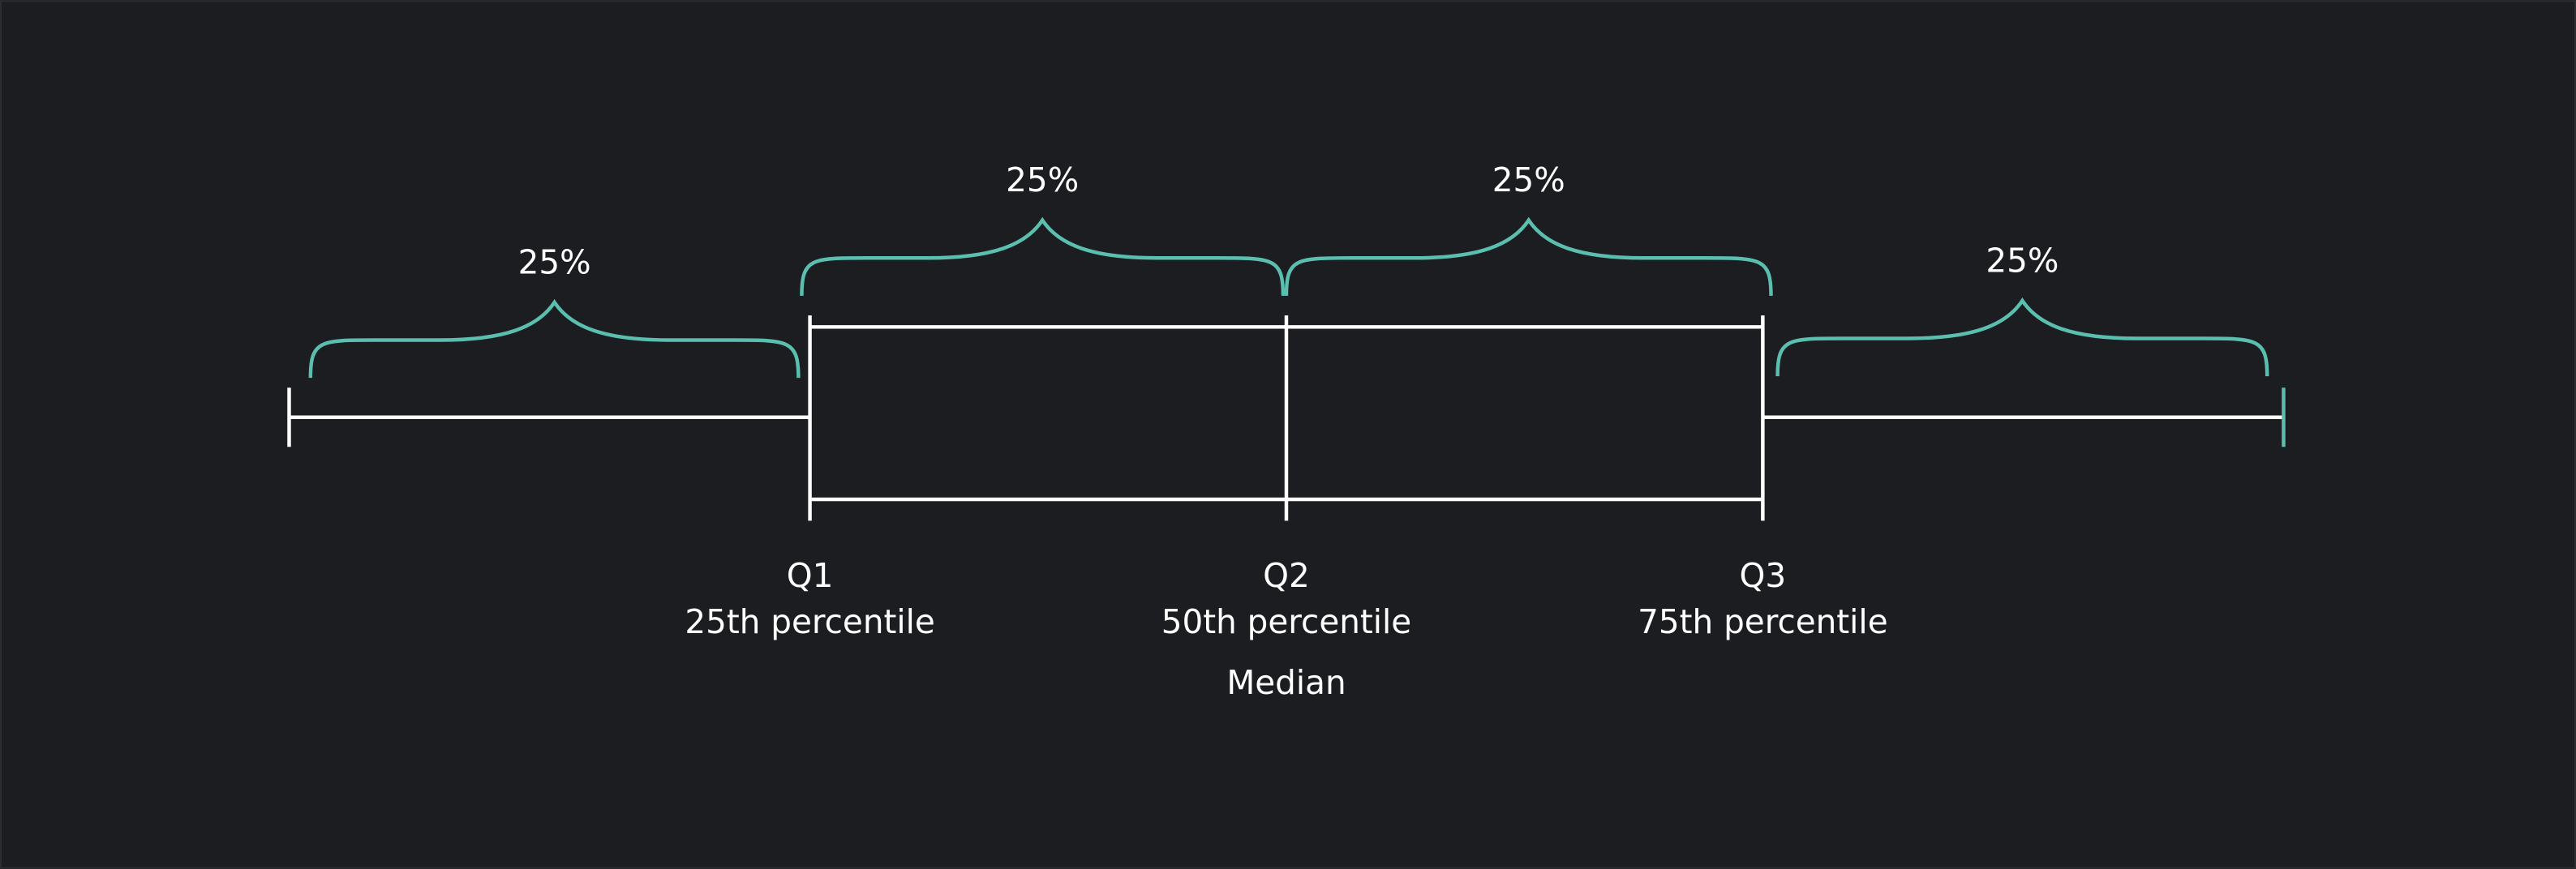 This screenshot has width=2576, height=869. What do you see at coordinates (810, 575) in the screenshot?
I see `quartile-name: Q1` at bounding box center [810, 575].